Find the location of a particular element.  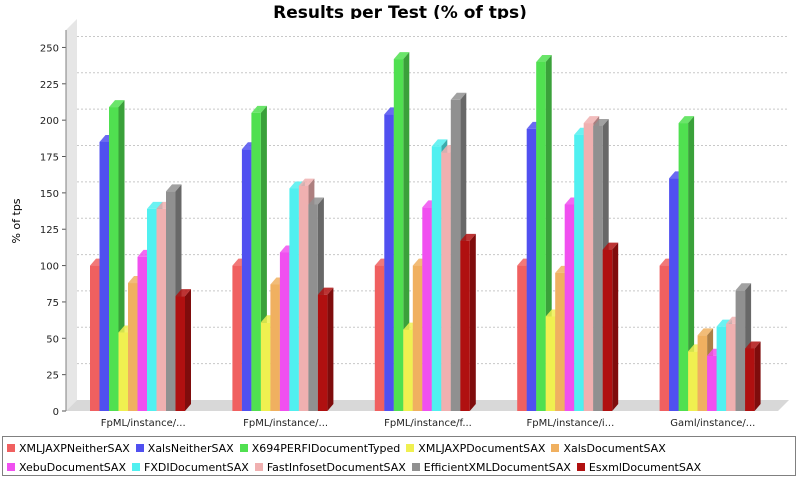

legend-item: XMLJAXPDocumentSAX is located at coordinates (474, 448).